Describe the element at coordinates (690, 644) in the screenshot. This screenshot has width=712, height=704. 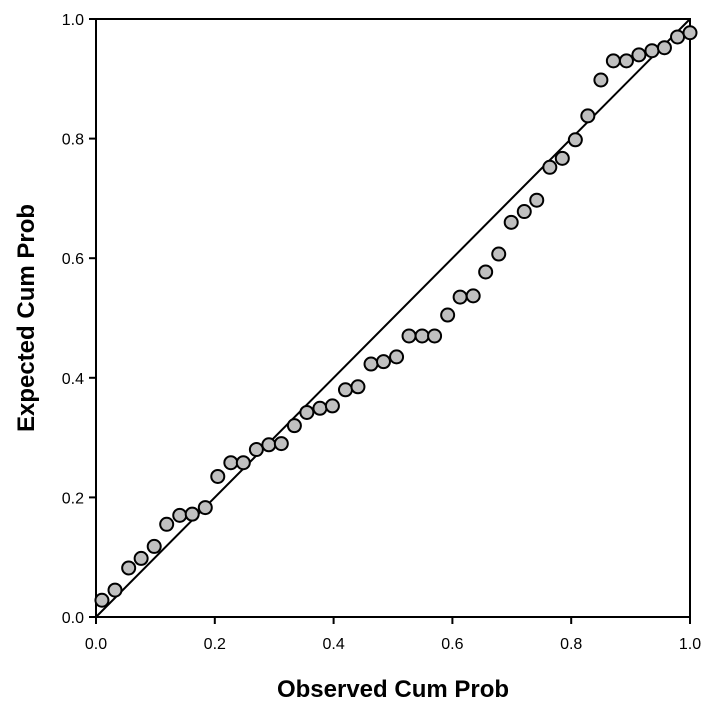
I see `x-tick-label: 1.0` at that location.